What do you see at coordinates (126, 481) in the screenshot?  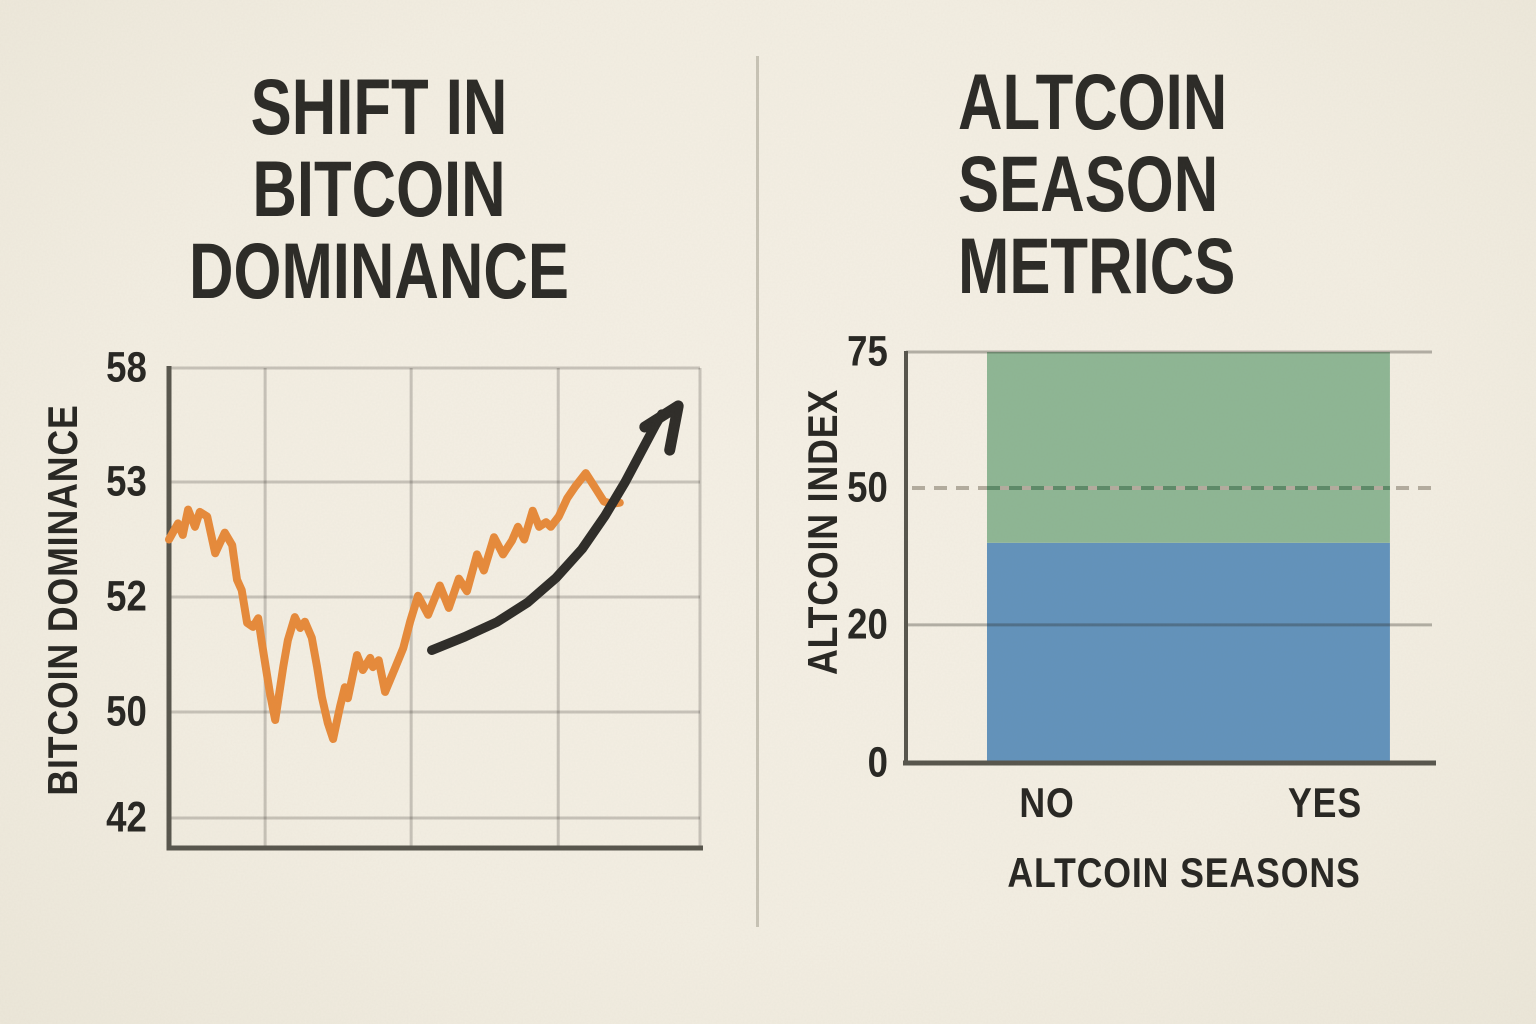 I see `left-y-tick-53: 53` at bounding box center [126, 481].